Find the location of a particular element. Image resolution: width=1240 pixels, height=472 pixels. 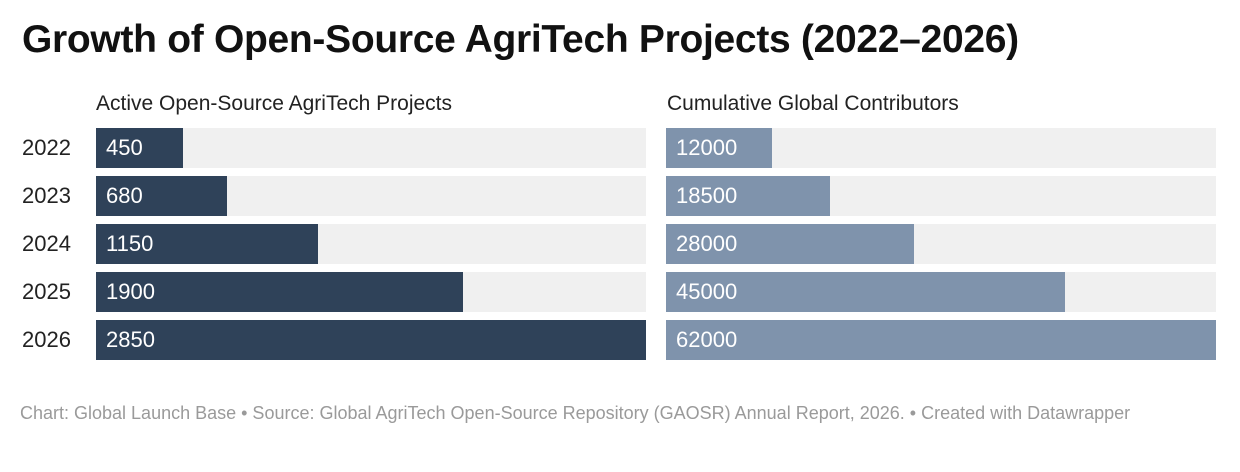

category-label-2022: 2022 is located at coordinates (46, 147).